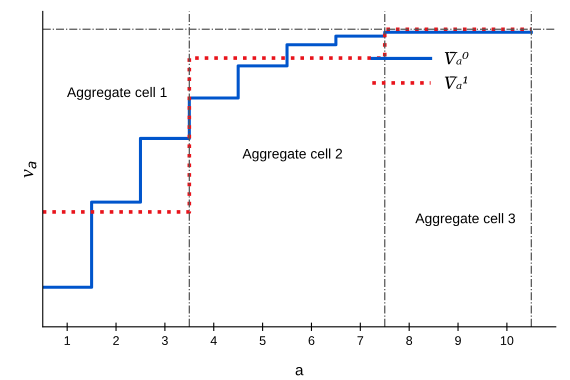 This screenshot has width=570, height=380. Describe the element at coordinates (116, 93) in the screenshot. I see `annotation: Aggregate cell 1` at that location.